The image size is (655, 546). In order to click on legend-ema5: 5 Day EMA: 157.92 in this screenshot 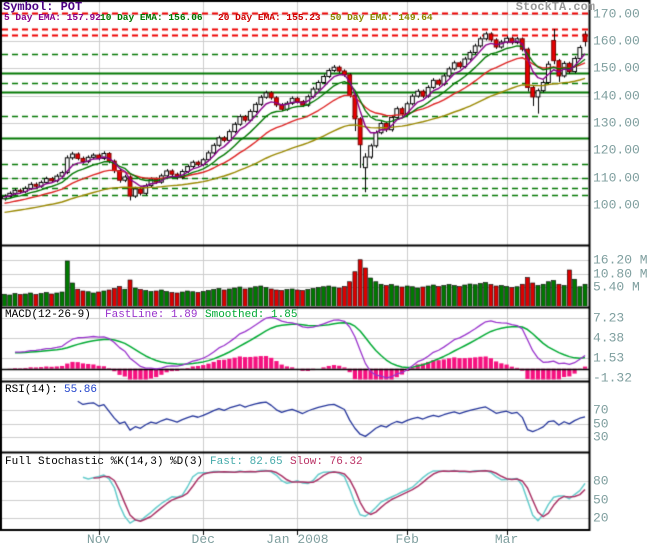, I will do `click(52, 17)`.